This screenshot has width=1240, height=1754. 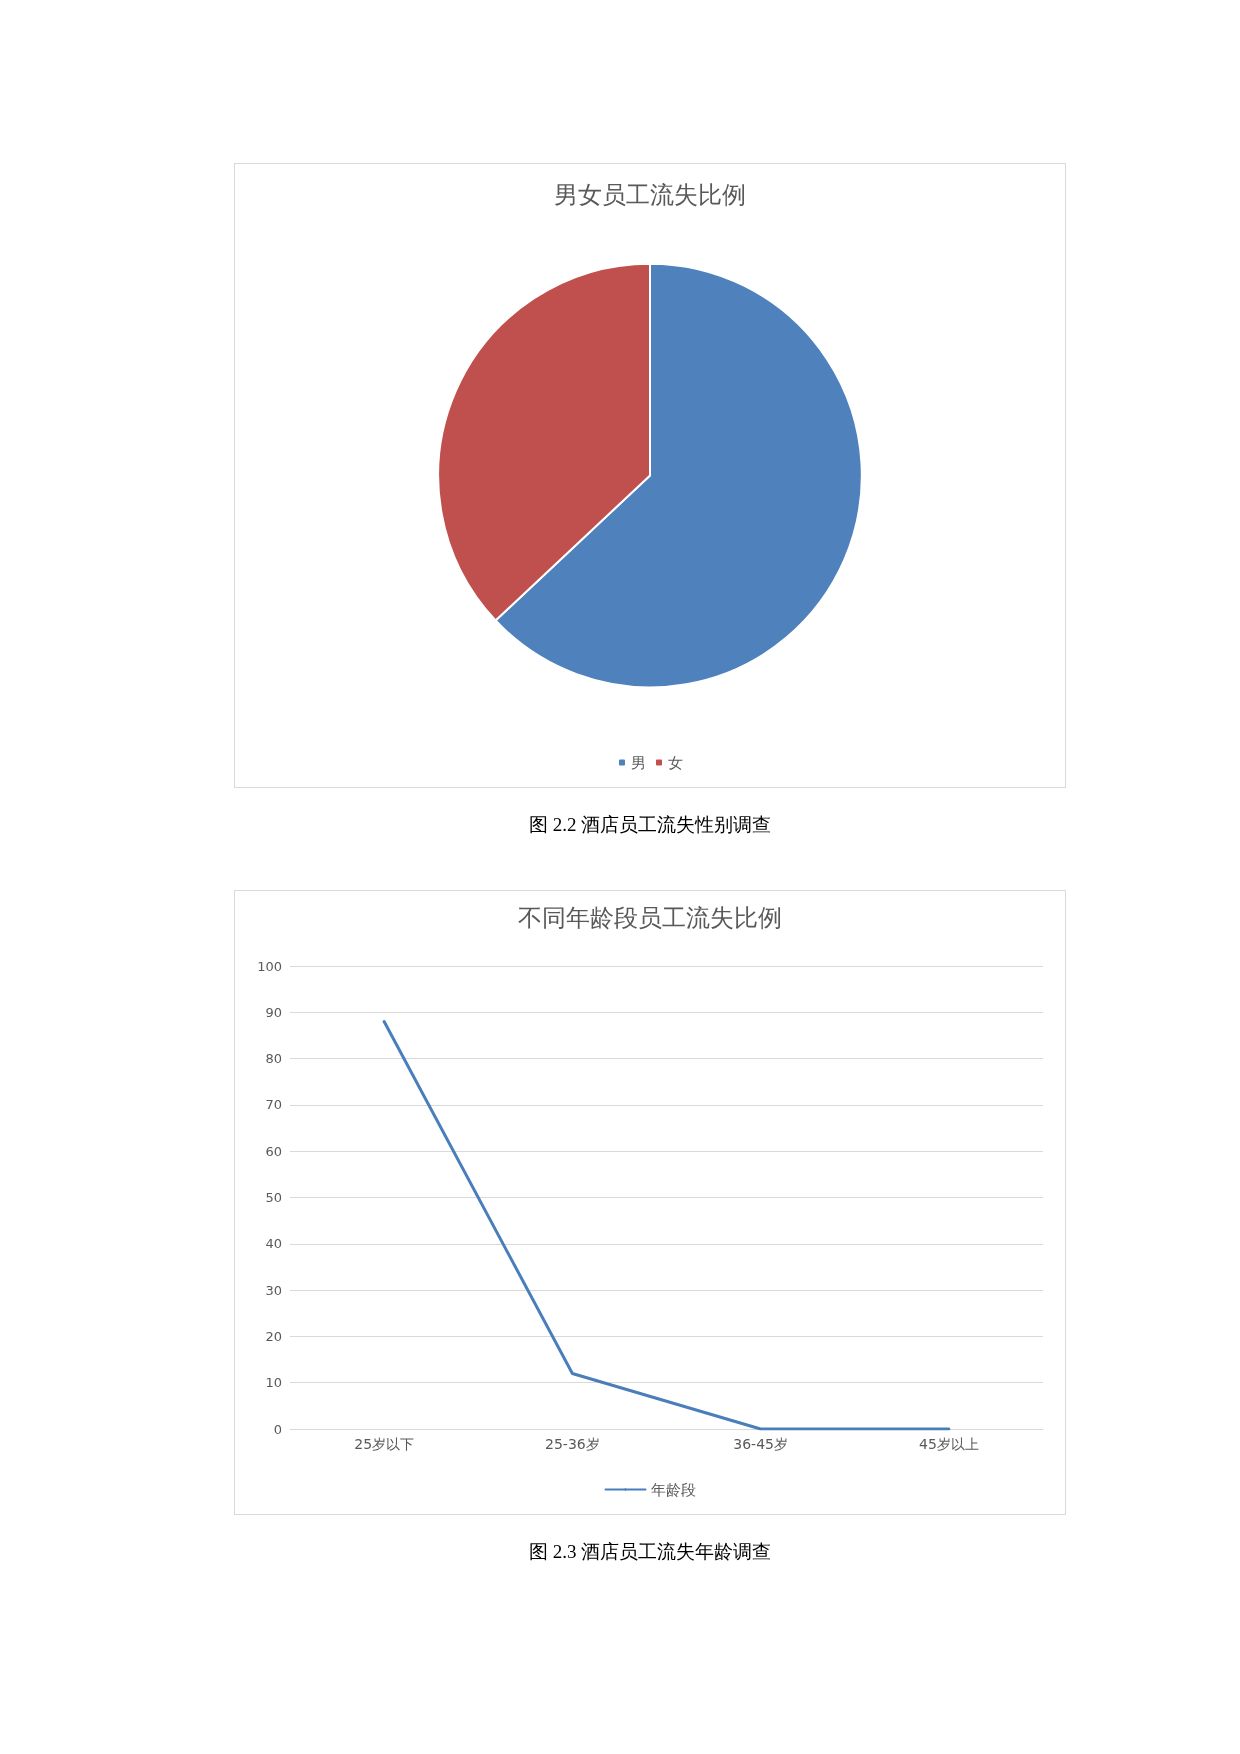 What do you see at coordinates (277, 1429) in the screenshot?
I see `y-tick-label: 0` at bounding box center [277, 1429].